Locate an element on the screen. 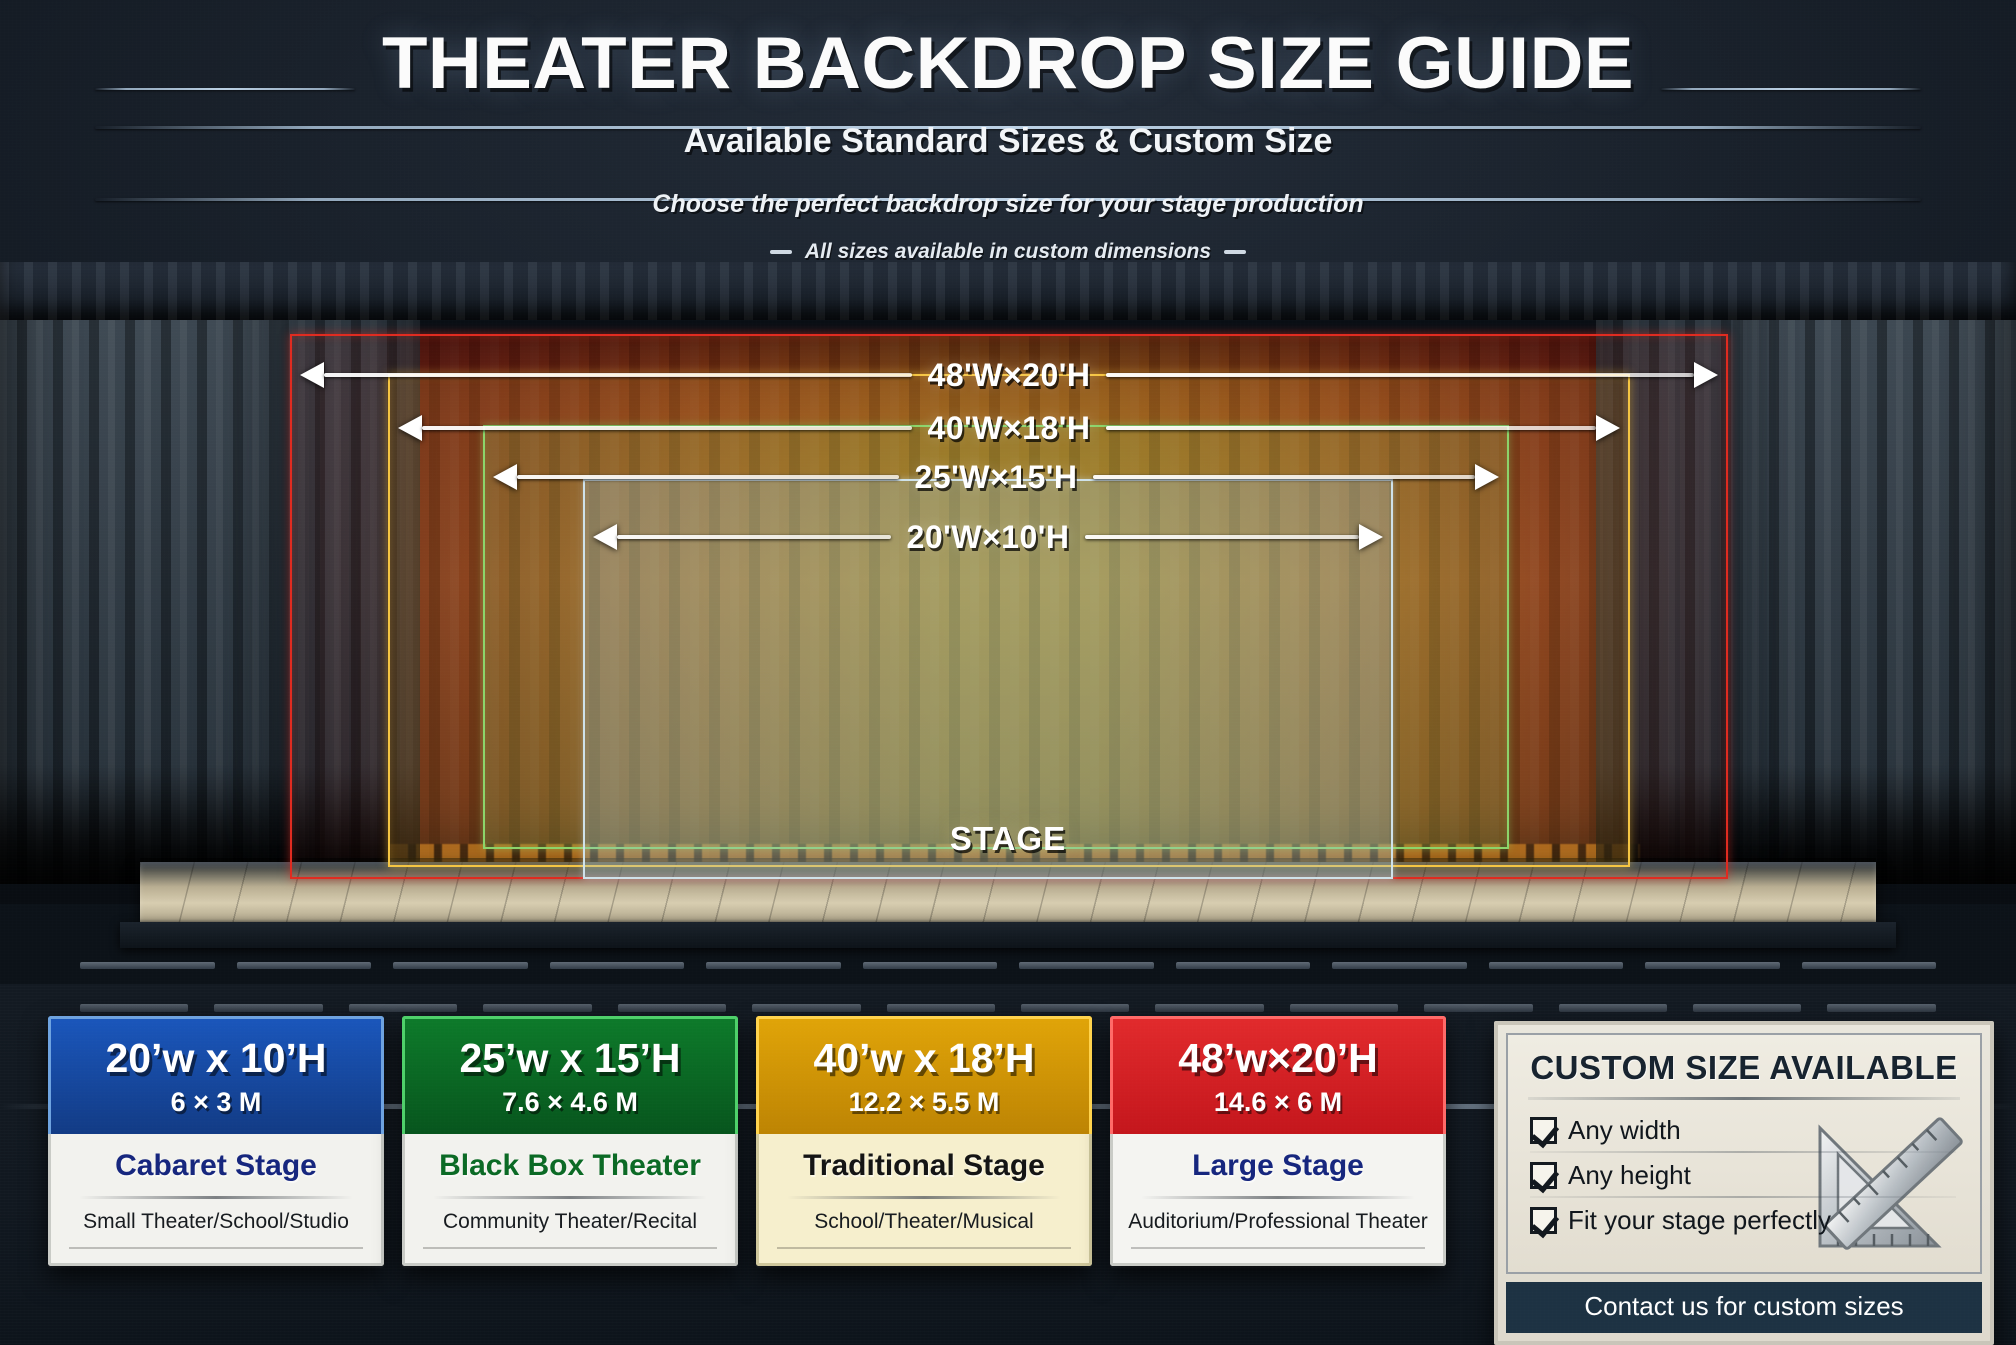 Image resolution: width=2016 pixels, height=1345 pixels. dimension-label-40x18: 40'W×18'H is located at coordinates (1009, 427).